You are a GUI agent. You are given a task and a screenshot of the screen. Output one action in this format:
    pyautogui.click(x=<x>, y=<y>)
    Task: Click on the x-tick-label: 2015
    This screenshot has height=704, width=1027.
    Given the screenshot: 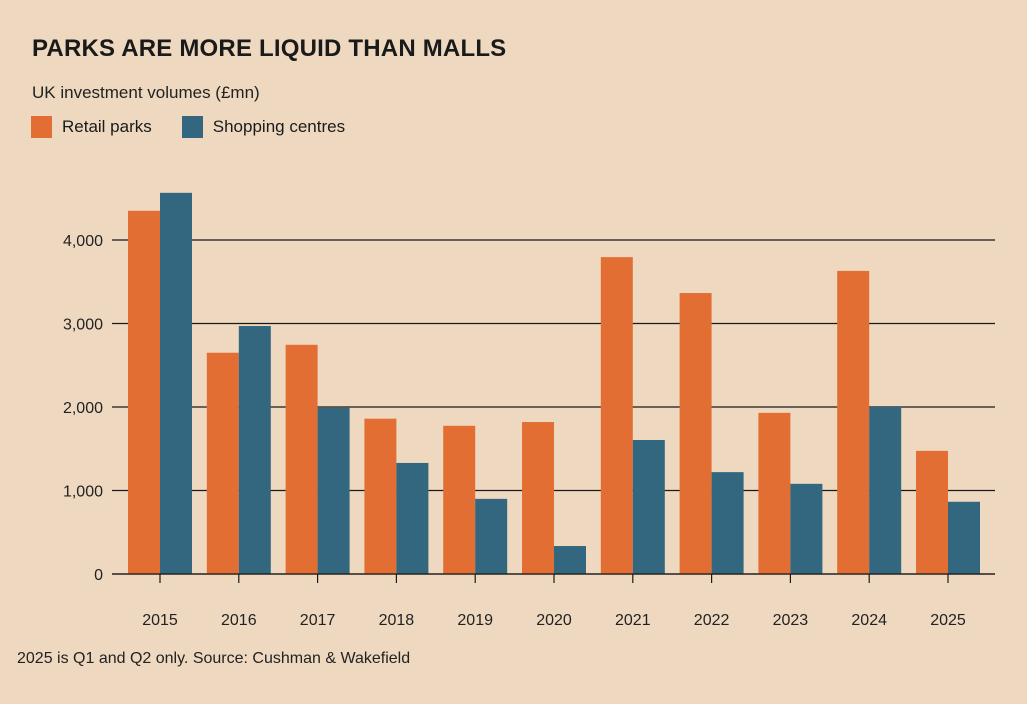 What is the action you would take?
    pyautogui.click(x=160, y=620)
    